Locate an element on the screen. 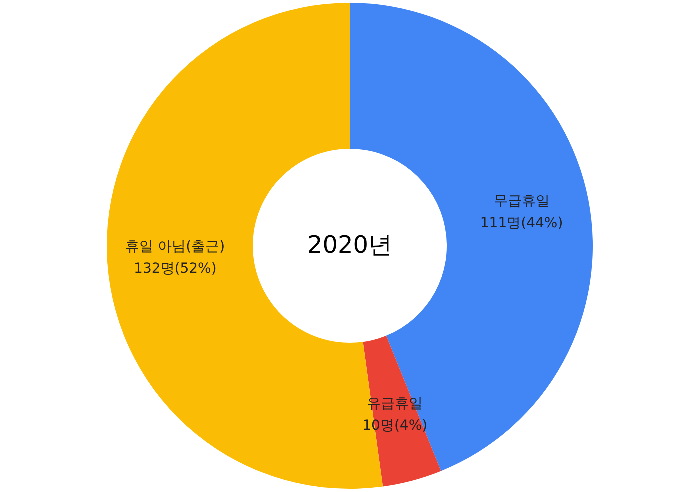 This screenshot has width=700, height=492. slice-label: 무급휴일 is located at coordinates (522, 202).